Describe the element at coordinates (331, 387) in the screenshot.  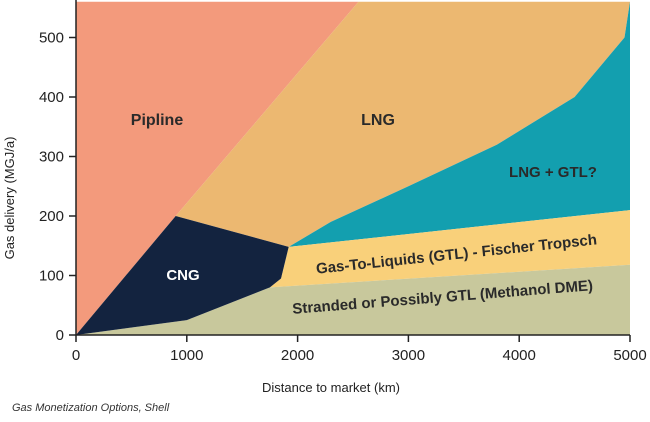
I see `x-axis-label: Distance to market (km)` at that location.